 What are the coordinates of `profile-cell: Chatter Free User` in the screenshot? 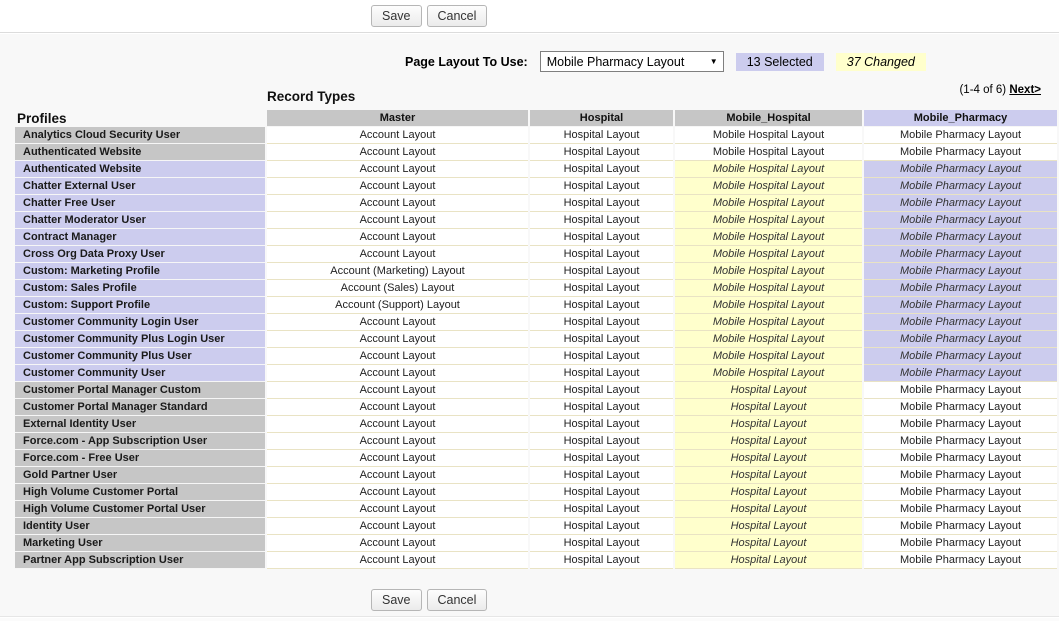 It's located at (140, 203).